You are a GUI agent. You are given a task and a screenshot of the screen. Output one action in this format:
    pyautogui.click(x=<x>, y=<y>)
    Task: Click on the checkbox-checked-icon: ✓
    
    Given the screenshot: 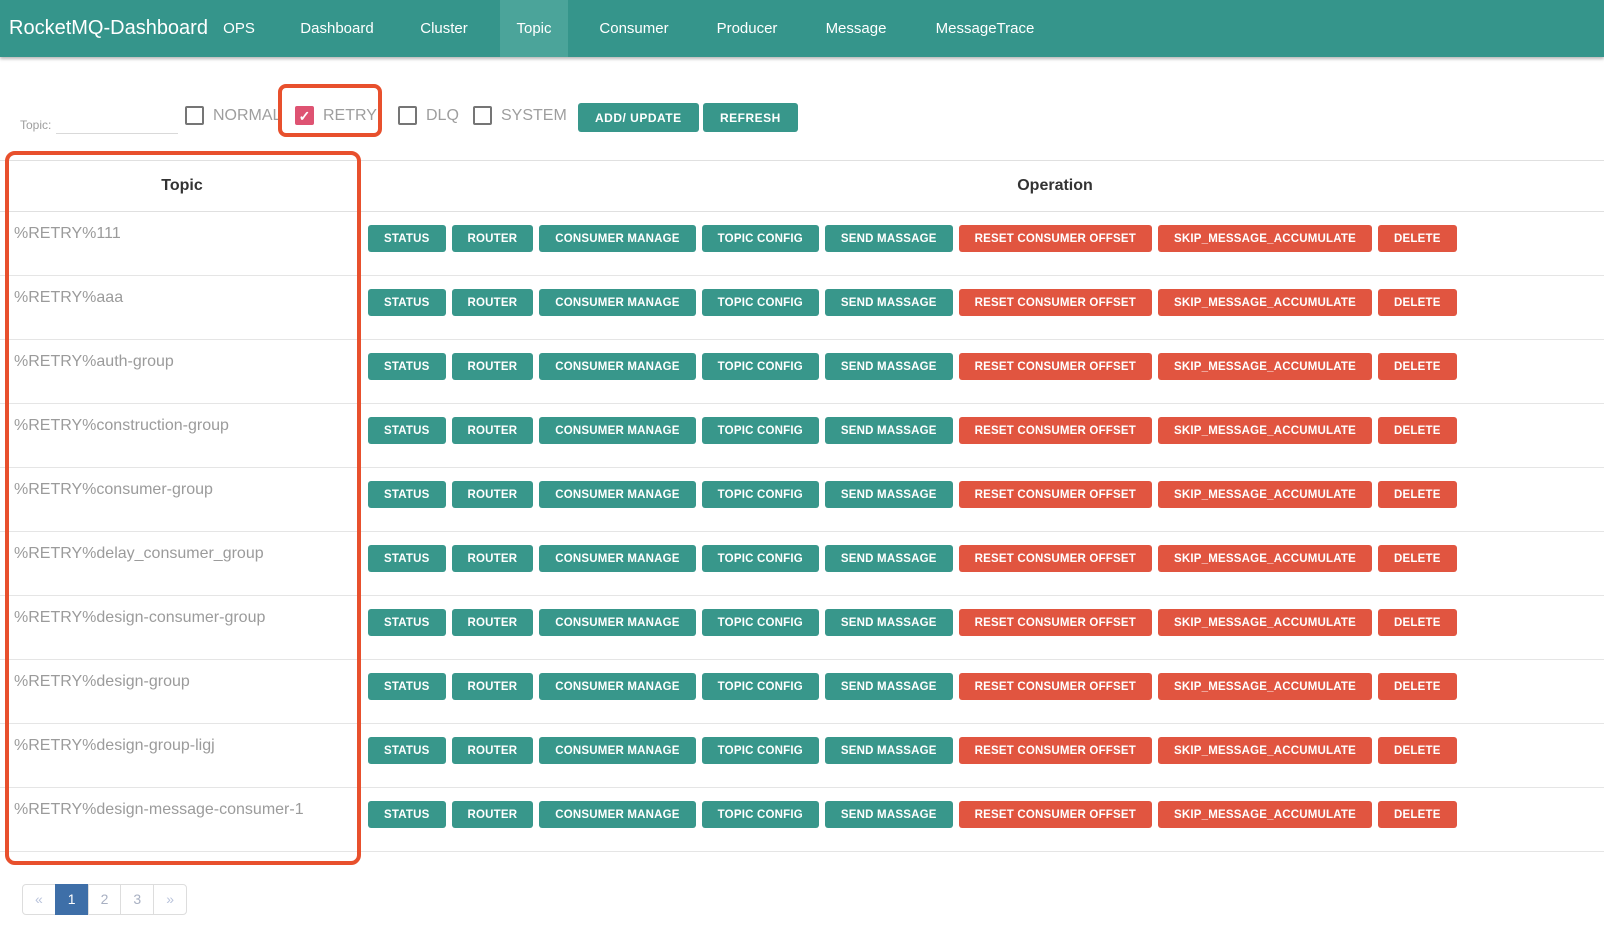 What is the action you would take?
    pyautogui.click(x=304, y=115)
    